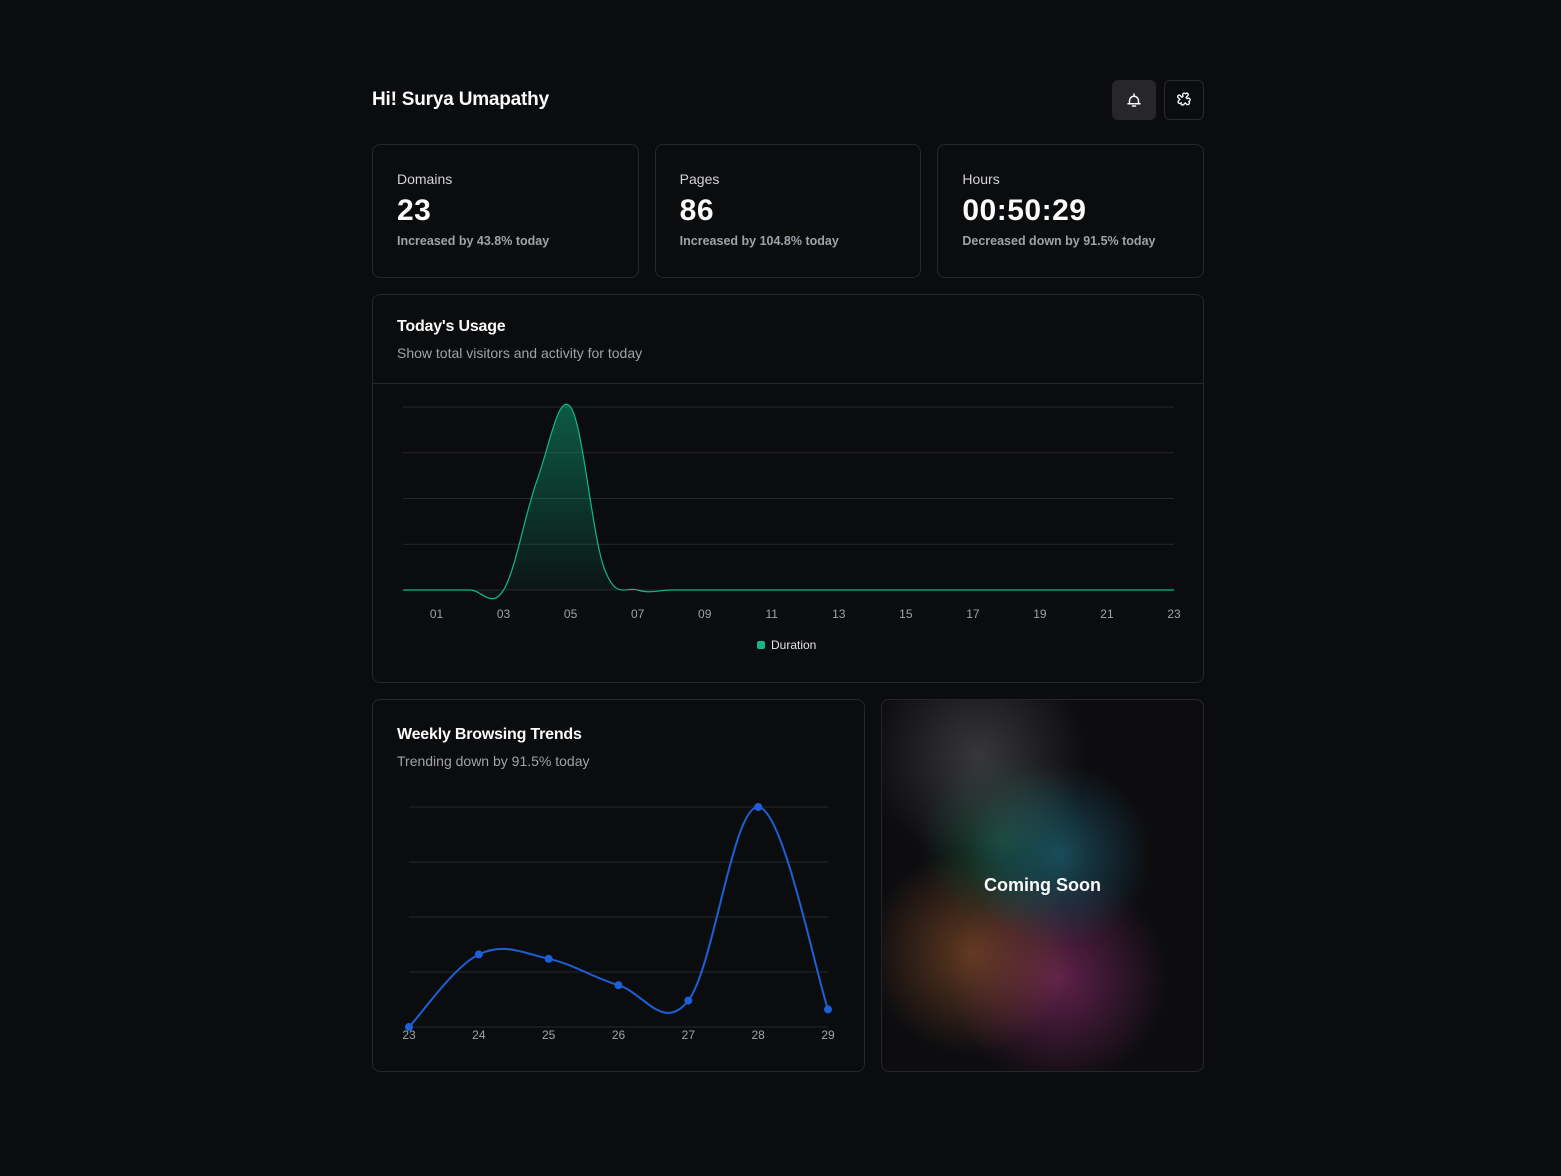 Image resolution: width=1561 pixels, height=1176 pixels. What do you see at coordinates (805, 614) in the screenshot?
I see `x-axis-ticks: 01 03 05 07 09 11 13 15 17 19 21 23` at bounding box center [805, 614].